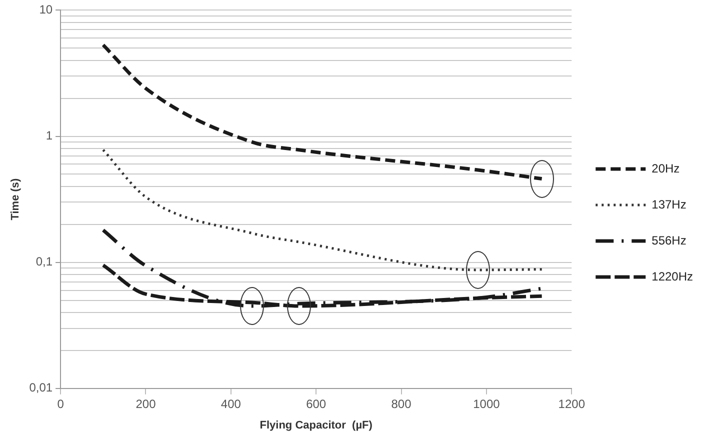 Image resolution: width=713 pixels, height=441 pixels. Describe the element at coordinates (316, 425) in the screenshot. I see `x-axis-title: Flying Capacitor (µF)` at that location.